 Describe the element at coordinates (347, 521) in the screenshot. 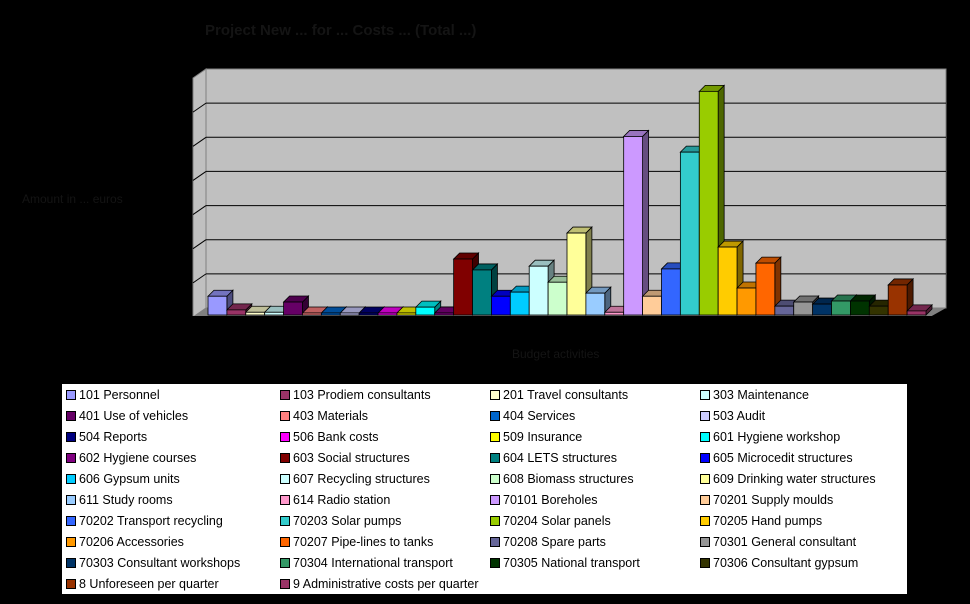

I see `legend-label: 70203 Solar pumps` at that location.